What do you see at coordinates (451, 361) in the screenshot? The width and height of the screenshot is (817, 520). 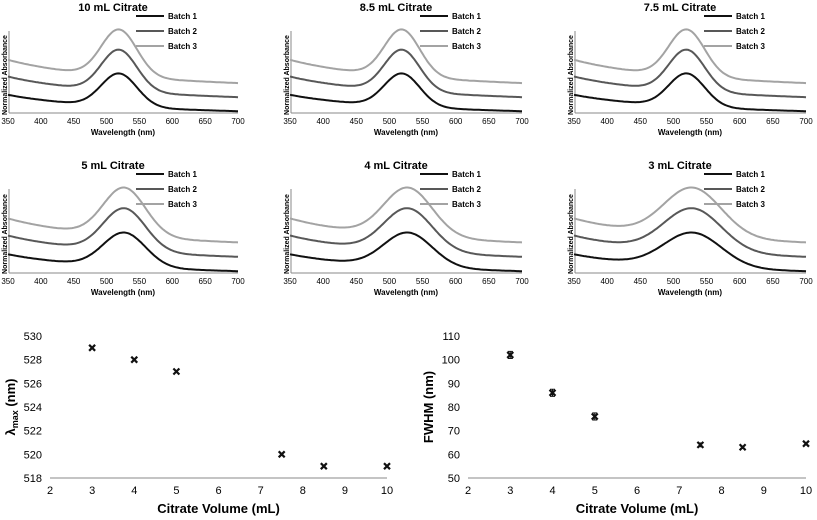 I see `y-tick-label: 100` at bounding box center [451, 361].